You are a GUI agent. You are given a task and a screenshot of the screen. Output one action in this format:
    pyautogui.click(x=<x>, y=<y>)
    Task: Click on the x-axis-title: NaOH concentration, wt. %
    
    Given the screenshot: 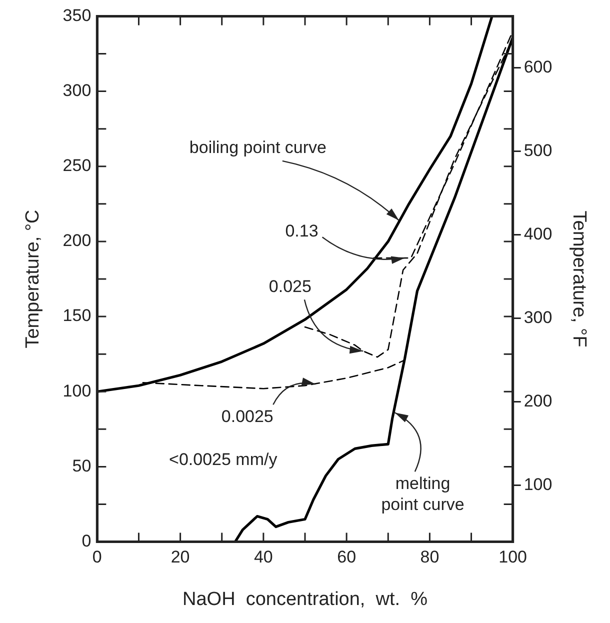 What is the action you would take?
    pyautogui.click(x=305, y=599)
    